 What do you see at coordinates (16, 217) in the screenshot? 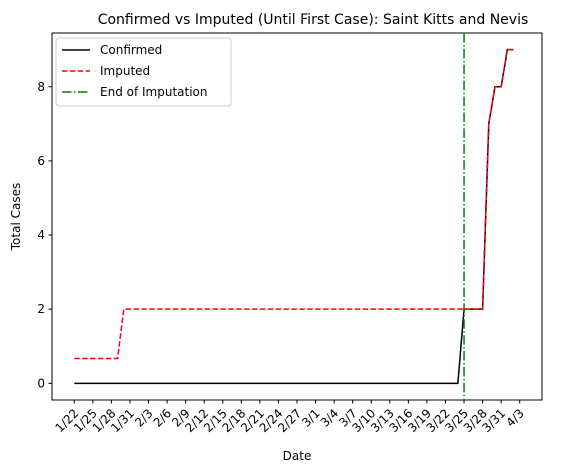
I see `y-axis-label: Total Cases` at bounding box center [16, 217].